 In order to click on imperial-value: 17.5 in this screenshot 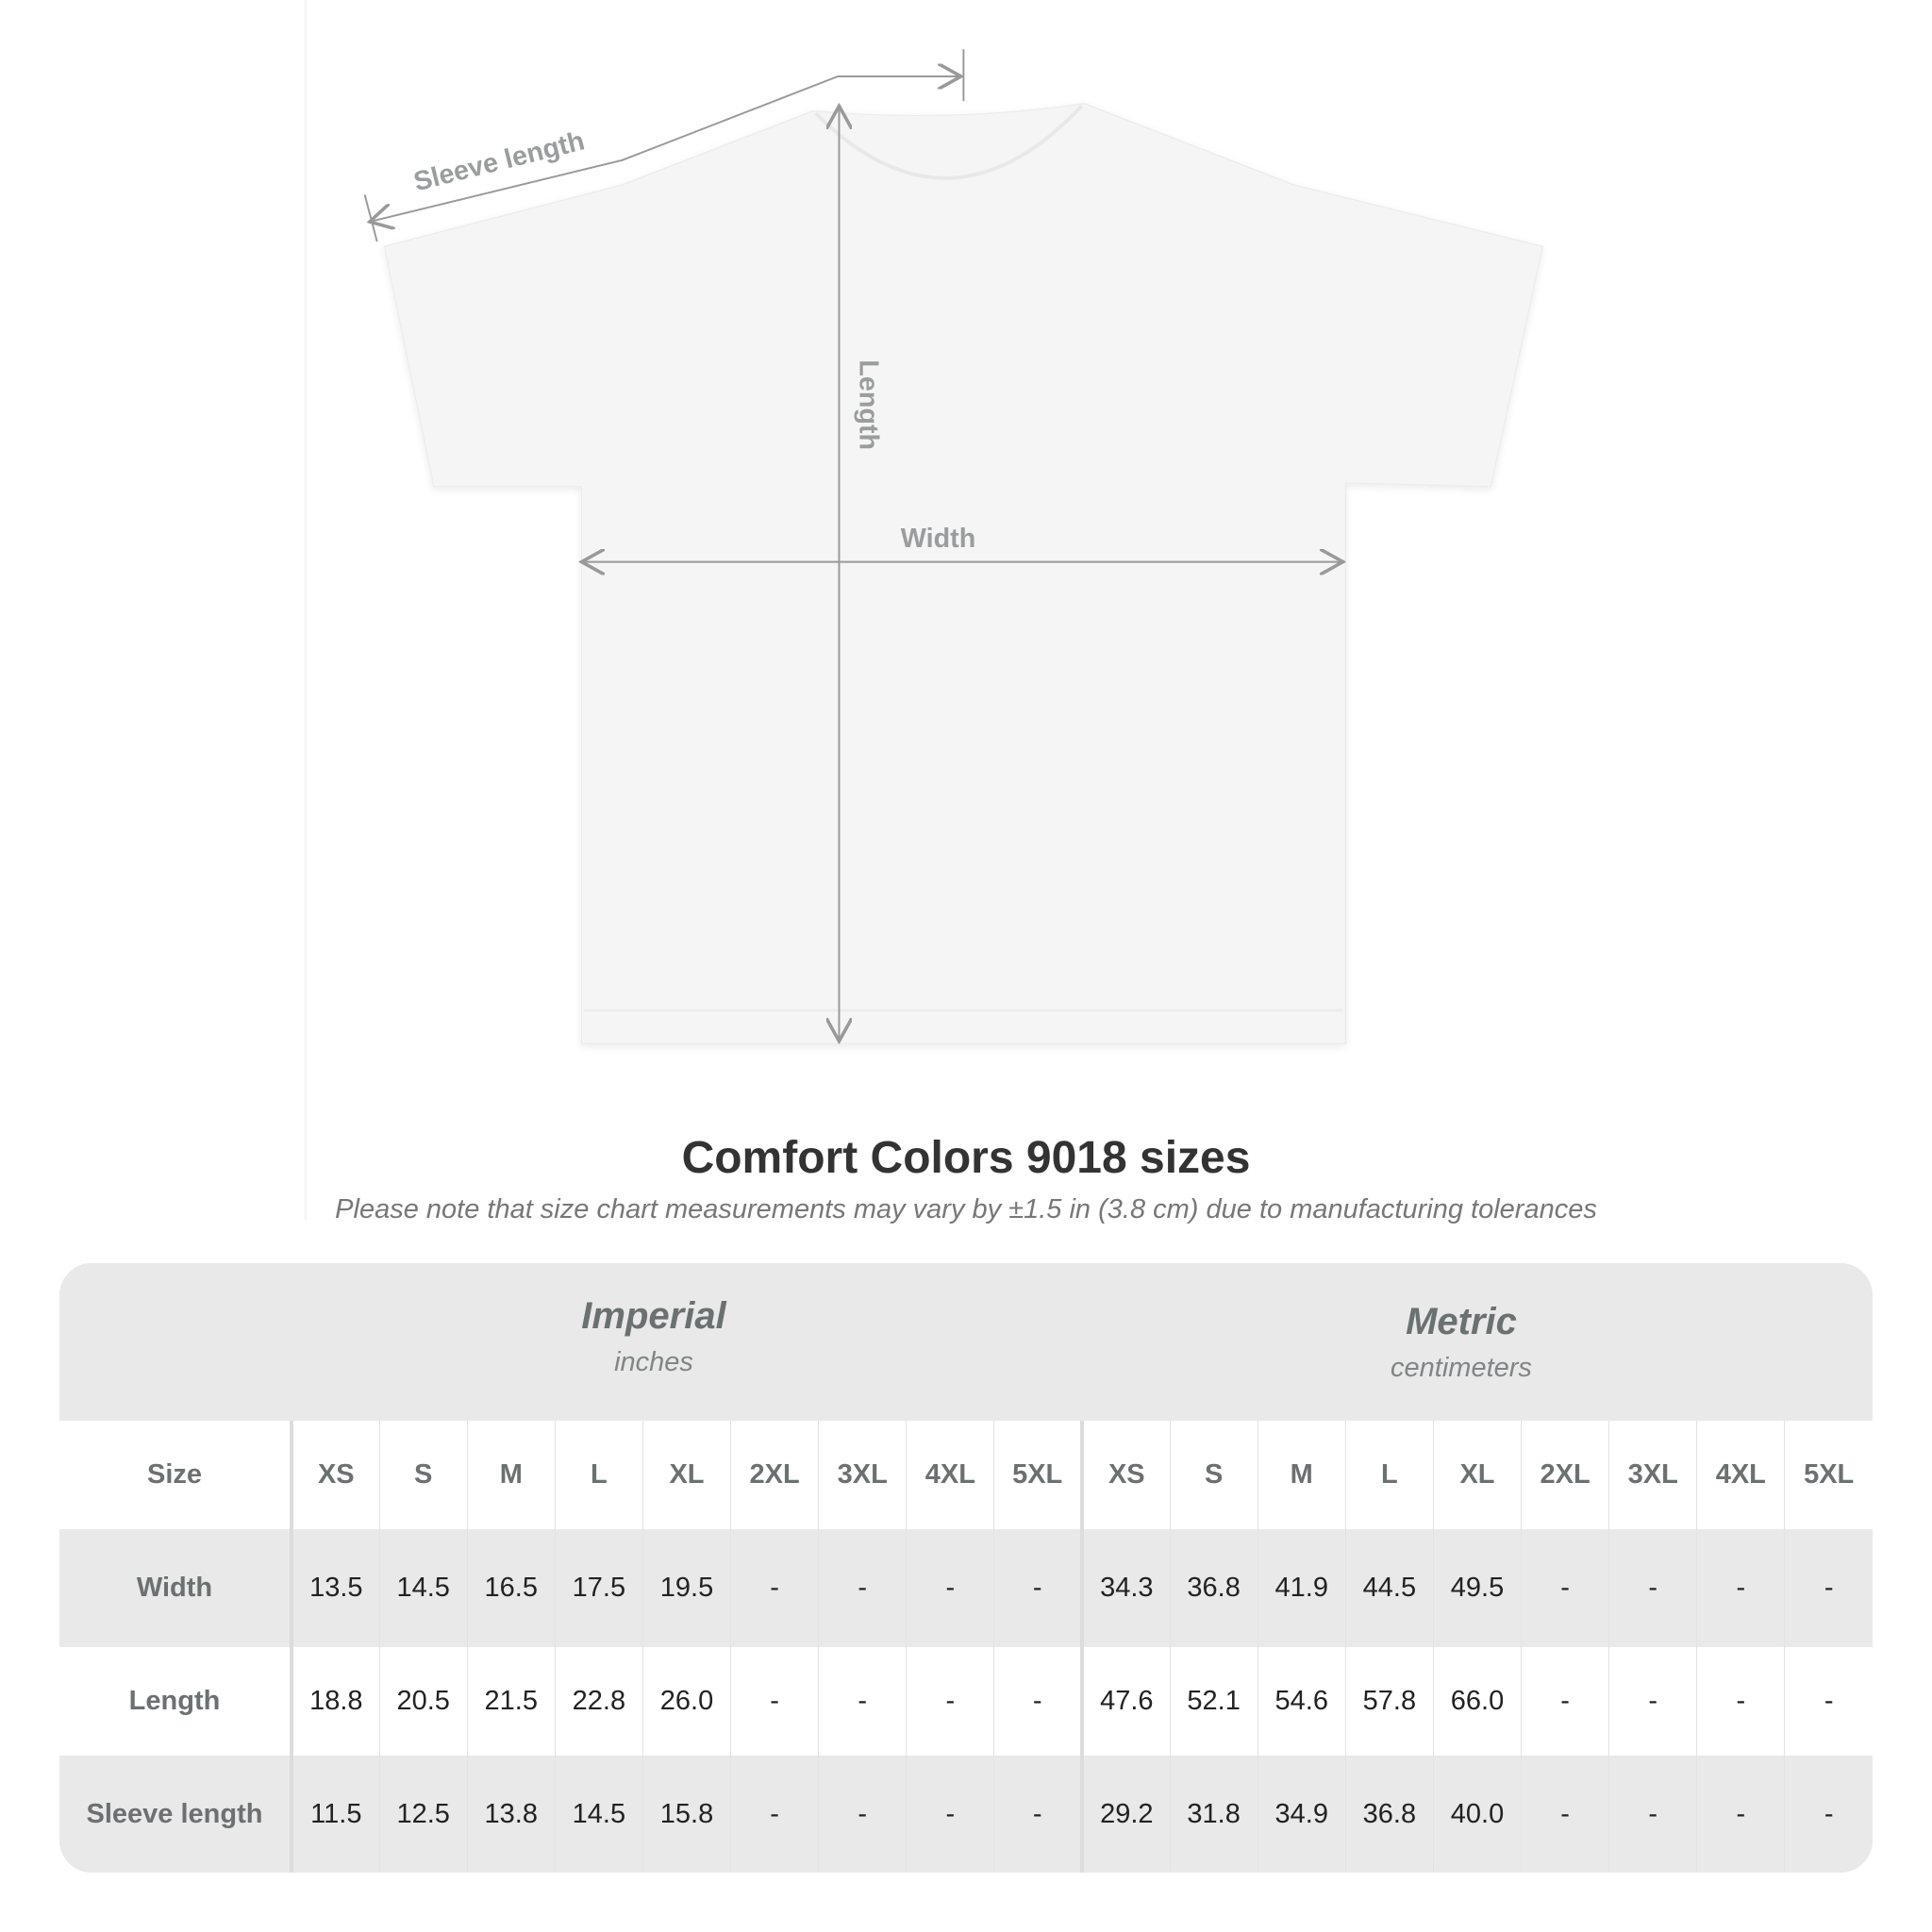, I will do `click(599, 1588)`.